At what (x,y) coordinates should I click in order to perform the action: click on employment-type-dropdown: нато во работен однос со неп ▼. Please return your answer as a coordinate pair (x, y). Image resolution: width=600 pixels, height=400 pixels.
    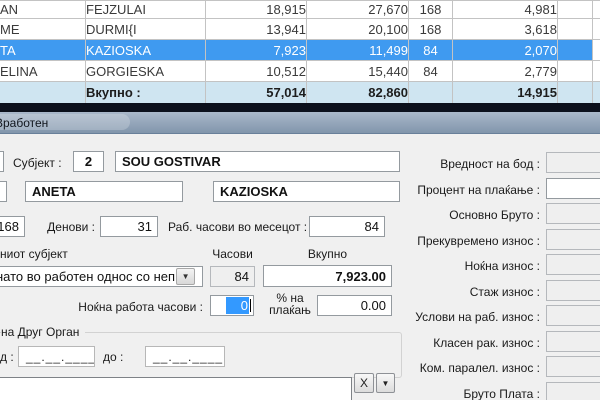
    Looking at the image, I should click on (101, 276).